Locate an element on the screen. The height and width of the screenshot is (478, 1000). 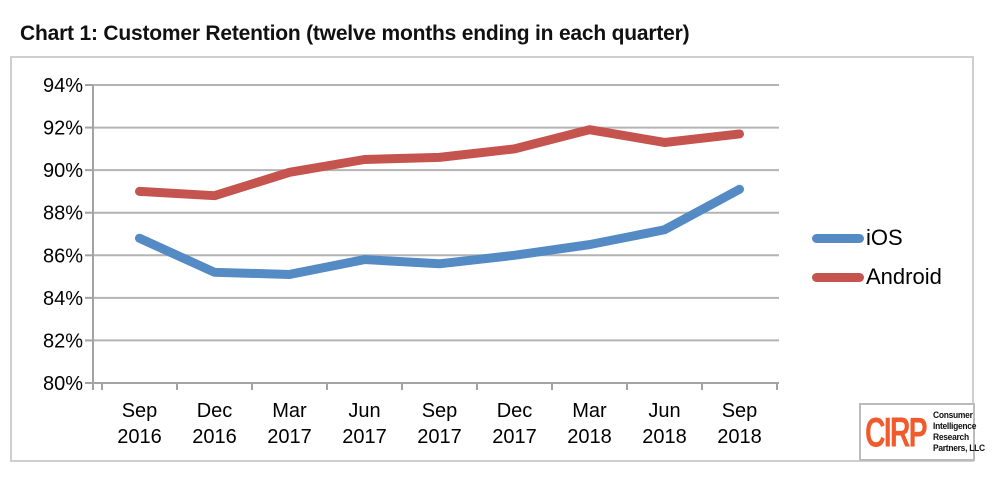
cirp-logo-line: Research is located at coordinates (951, 437).